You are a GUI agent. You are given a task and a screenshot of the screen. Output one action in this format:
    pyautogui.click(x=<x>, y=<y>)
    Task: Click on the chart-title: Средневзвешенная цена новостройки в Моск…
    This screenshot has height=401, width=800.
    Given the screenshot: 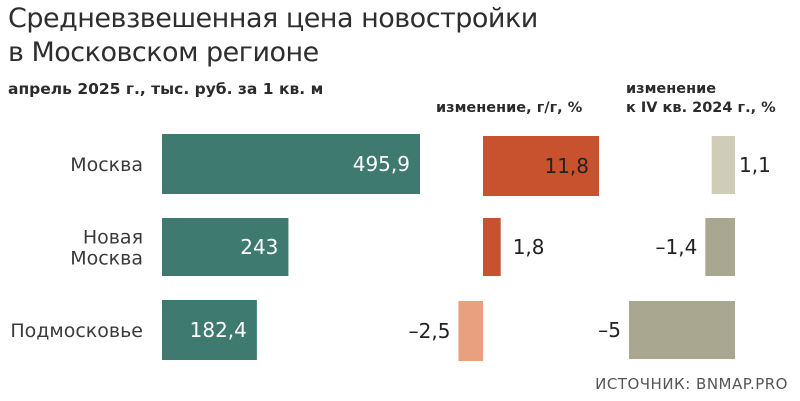 What is the action you would take?
    pyautogui.click(x=273, y=36)
    